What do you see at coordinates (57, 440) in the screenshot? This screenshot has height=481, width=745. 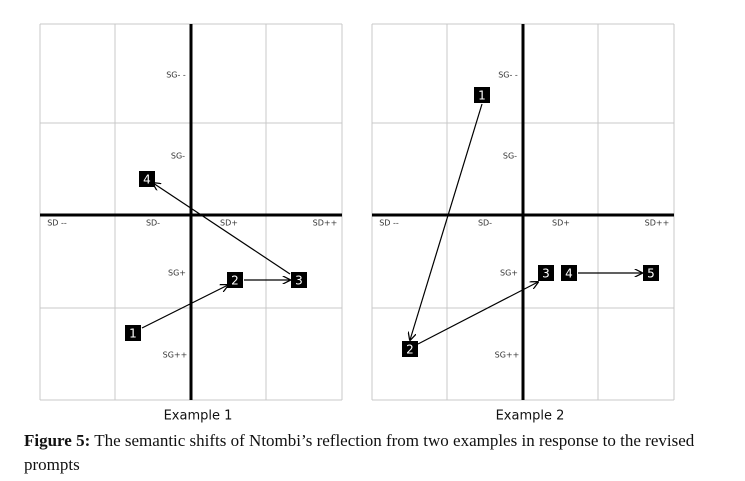 I see `figure-label: Figure 5:` at bounding box center [57, 440].